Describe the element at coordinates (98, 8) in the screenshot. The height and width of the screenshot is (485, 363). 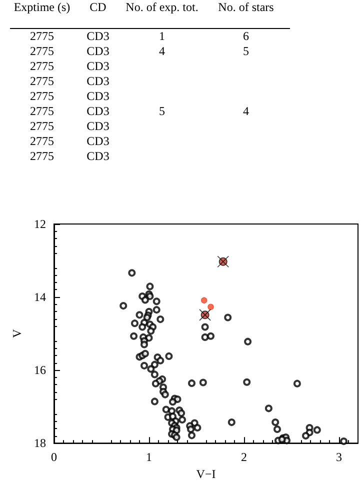
I see `category-label: CD` at that location.